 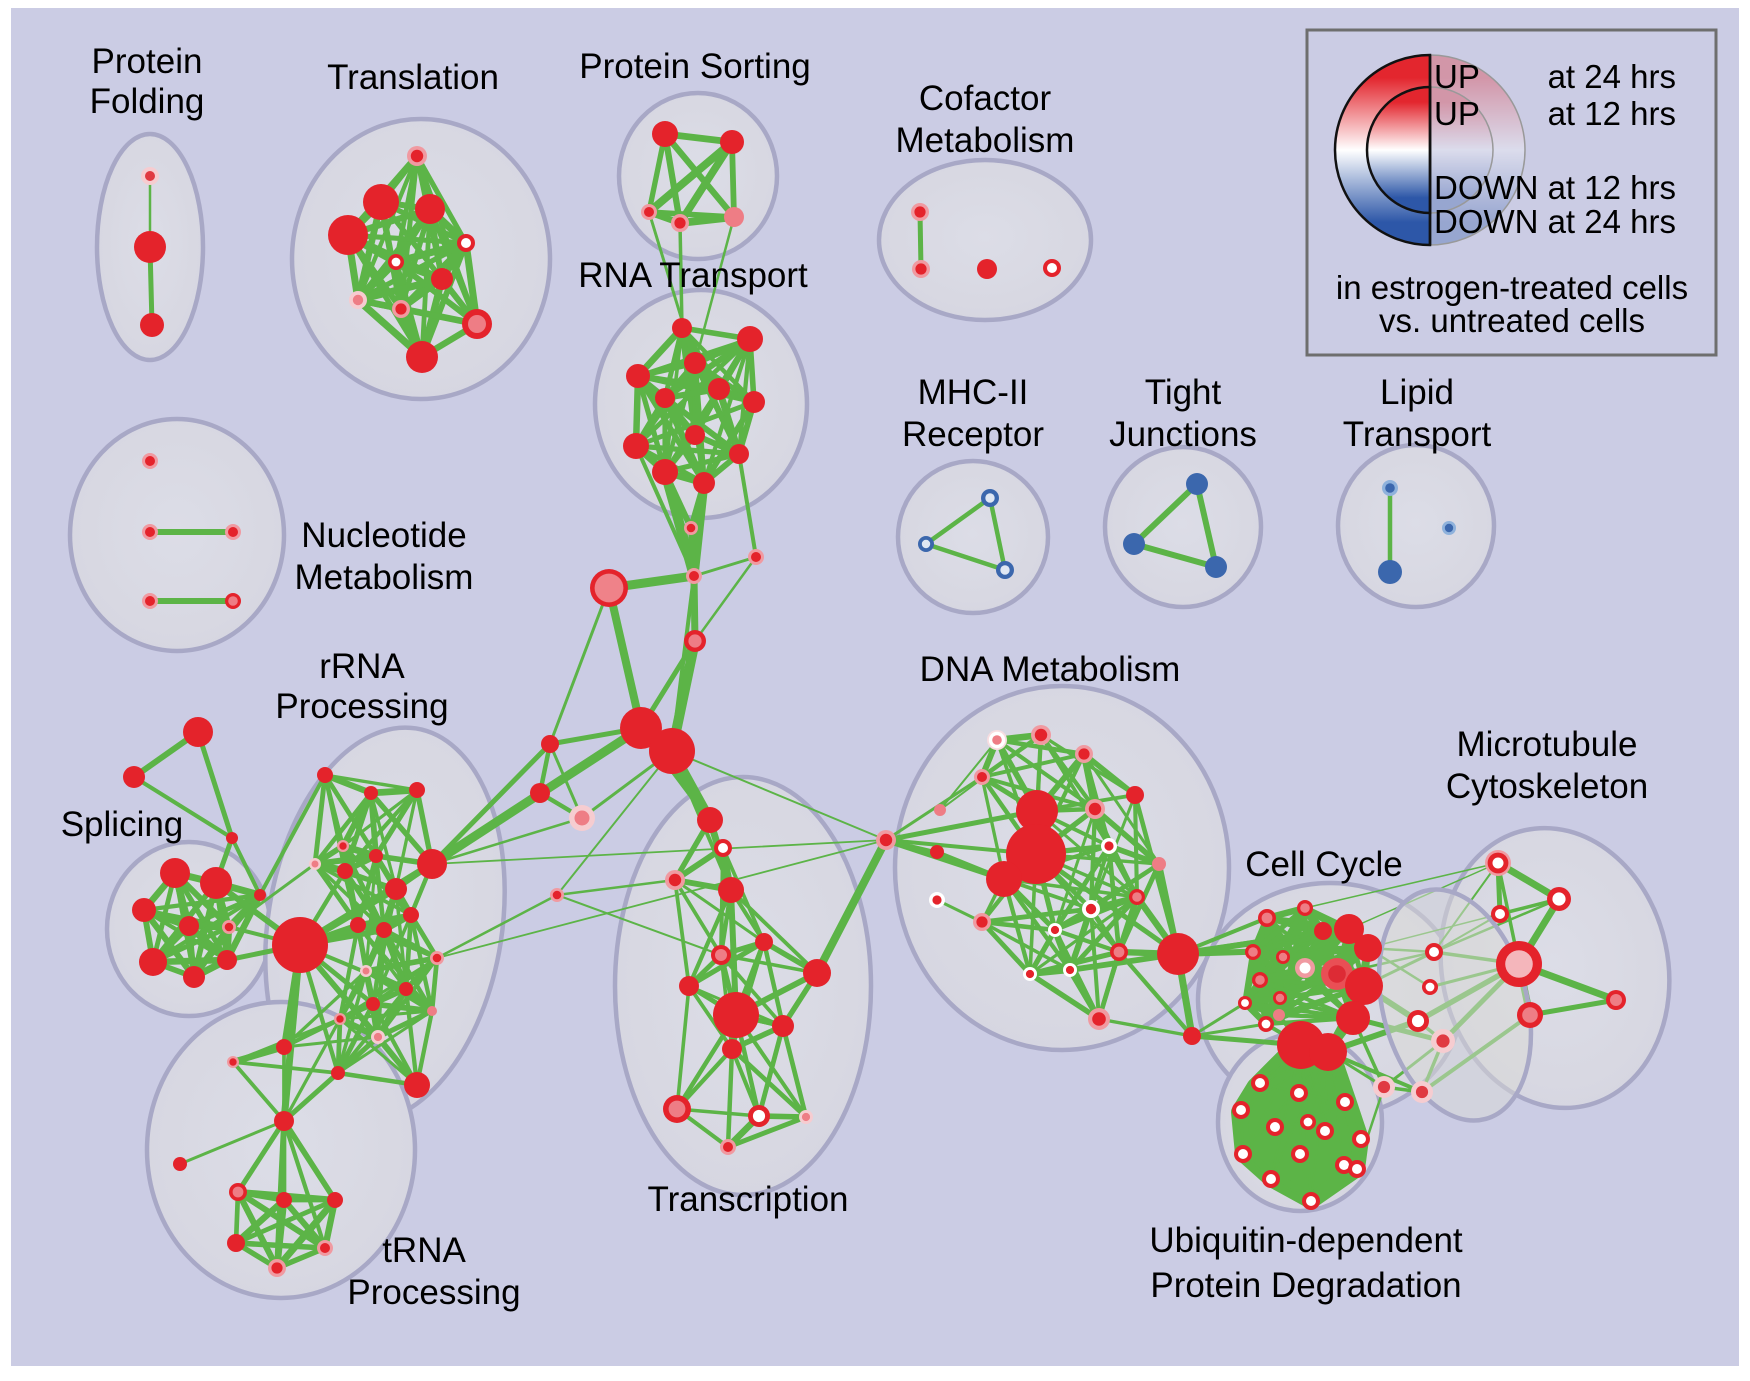 What do you see at coordinates (1305, 1285) in the screenshot?
I see `svg-text: Protein Degradation` at bounding box center [1305, 1285].